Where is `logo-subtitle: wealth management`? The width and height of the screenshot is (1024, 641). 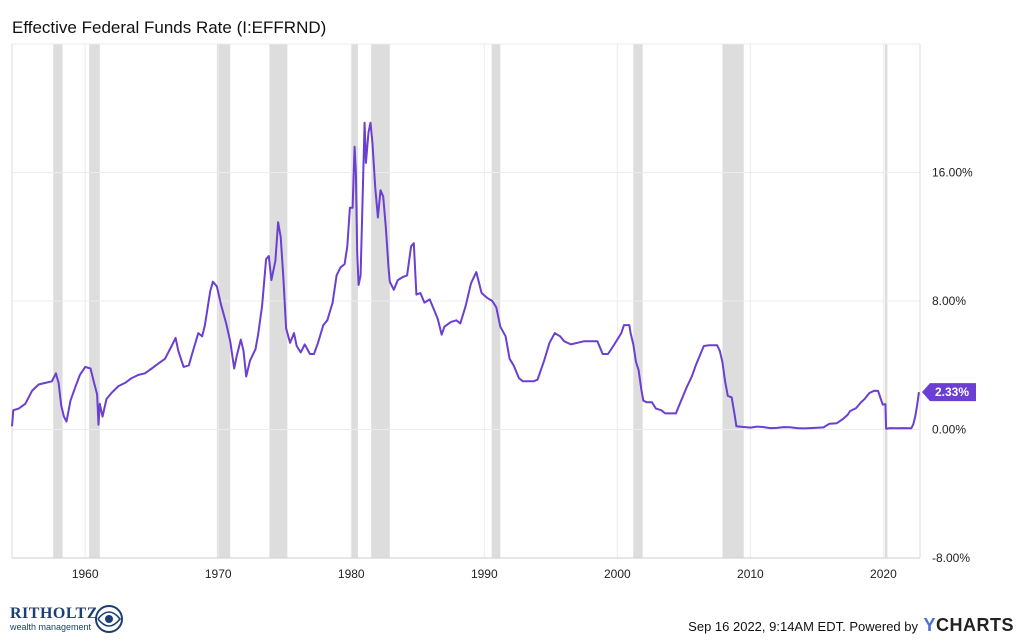 logo-subtitle: wealth management is located at coordinates (51, 627).